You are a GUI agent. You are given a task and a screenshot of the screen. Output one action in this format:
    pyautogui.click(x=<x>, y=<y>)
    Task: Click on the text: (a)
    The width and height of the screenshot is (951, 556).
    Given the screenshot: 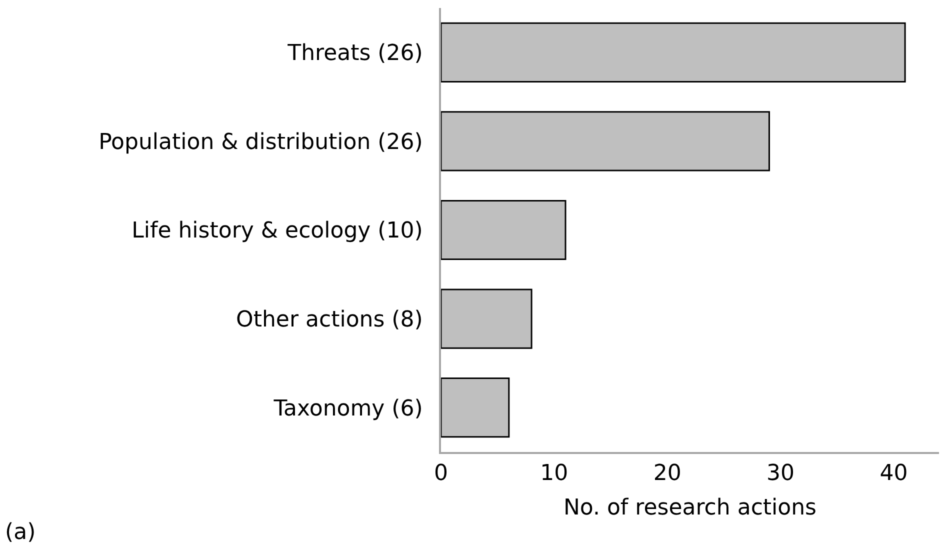 What is the action you would take?
    pyautogui.click(x=20, y=532)
    